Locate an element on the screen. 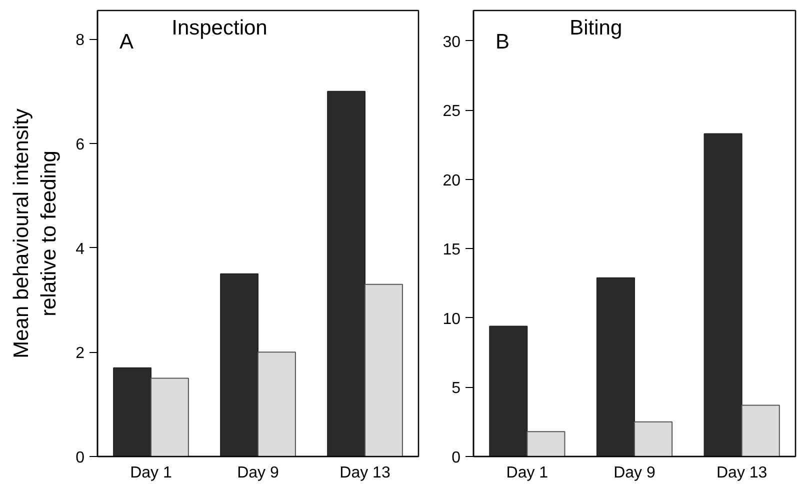 This screenshot has height=484, width=797. y-tick-label: 20 is located at coordinates (451, 181).